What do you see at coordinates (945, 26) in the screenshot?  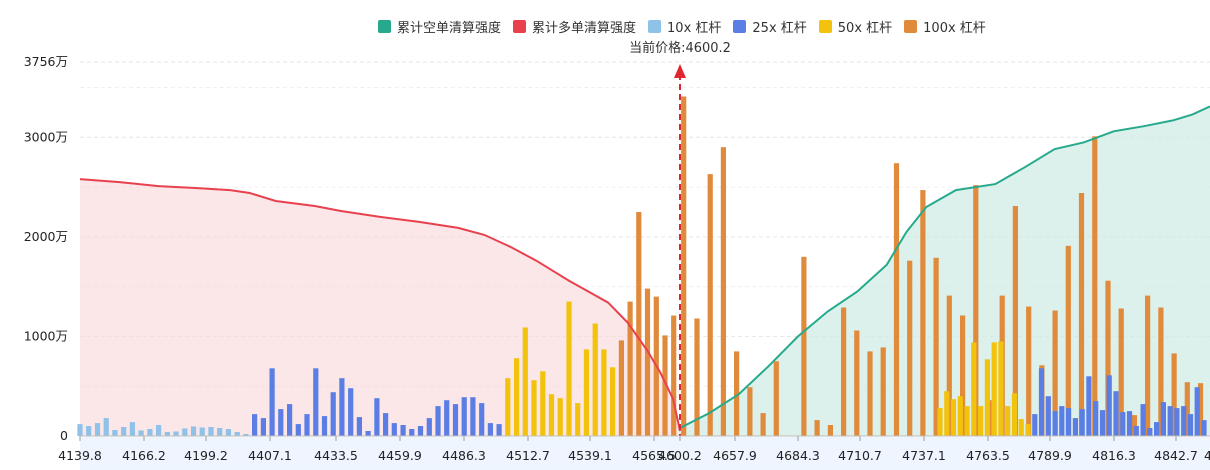 I see `legend-item-100x: 100x 杠杆` at bounding box center [945, 26].